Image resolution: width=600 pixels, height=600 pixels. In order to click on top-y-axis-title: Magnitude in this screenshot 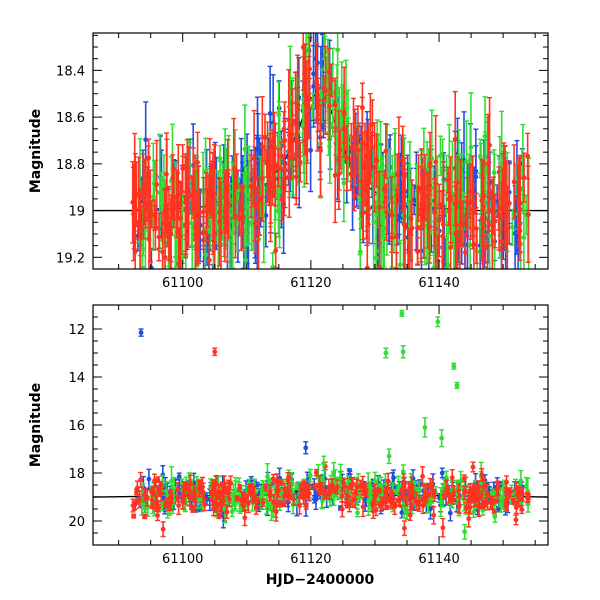, I will do `click(36, 151)`.